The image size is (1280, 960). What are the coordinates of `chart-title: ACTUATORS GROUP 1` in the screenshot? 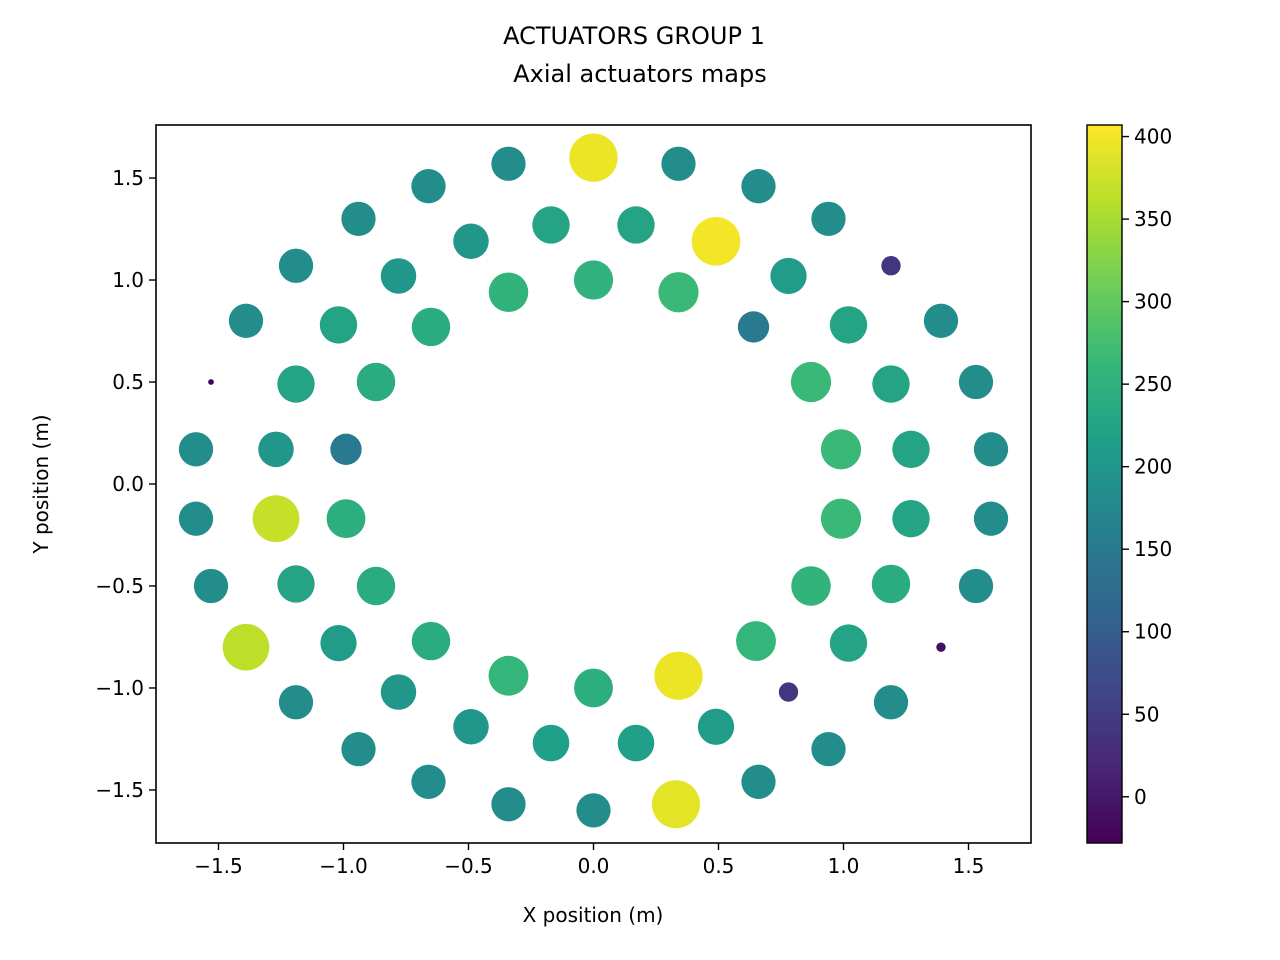 It's located at (634, 36).